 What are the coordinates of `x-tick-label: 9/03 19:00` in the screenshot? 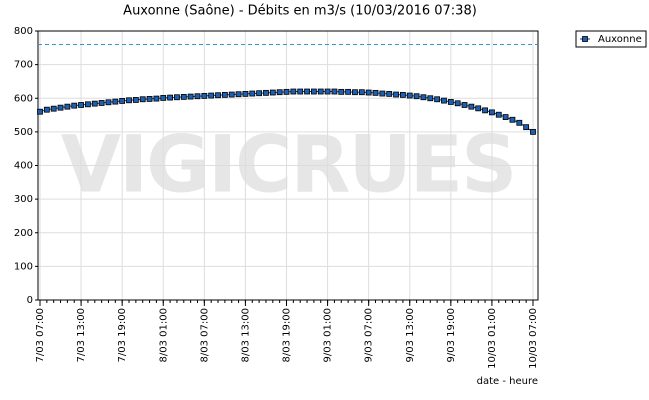 It's located at (451, 335).